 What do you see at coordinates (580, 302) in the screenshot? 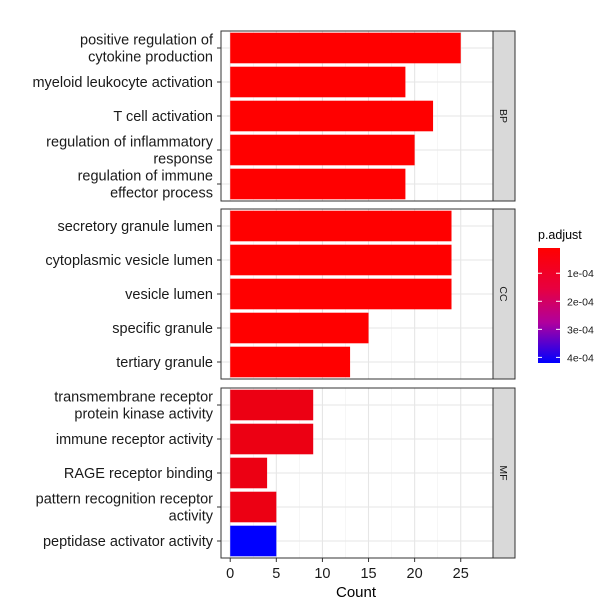
I see `legend-tick-label: 2e-04` at bounding box center [580, 302].